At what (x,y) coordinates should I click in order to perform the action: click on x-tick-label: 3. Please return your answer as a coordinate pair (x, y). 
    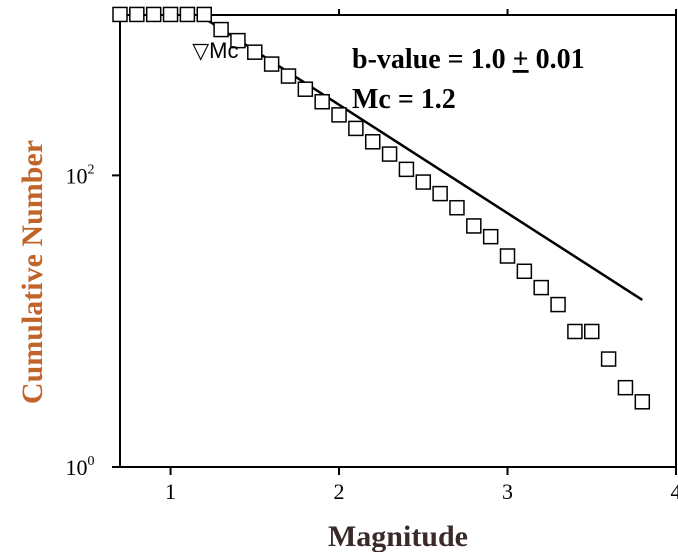
    Looking at the image, I should click on (507, 491).